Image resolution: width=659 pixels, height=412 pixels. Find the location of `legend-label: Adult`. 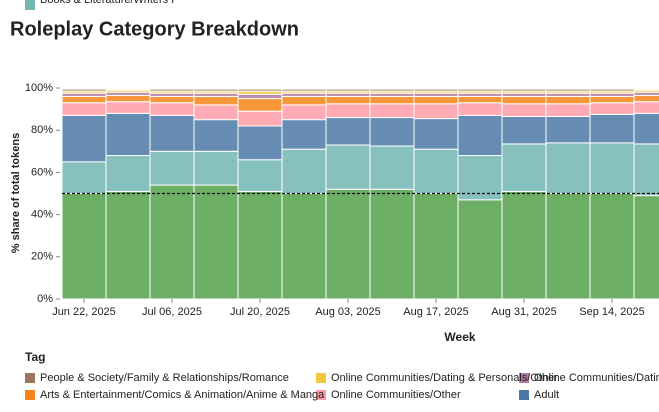

legend-label: Adult is located at coordinates (546, 395).